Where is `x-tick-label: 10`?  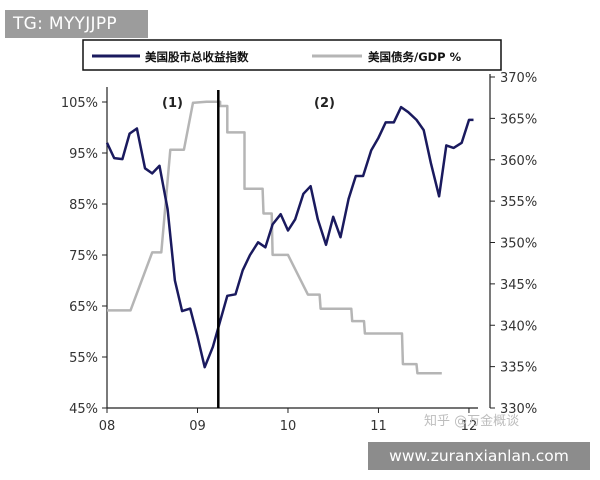 x-tick-label: 10 is located at coordinates (288, 426).